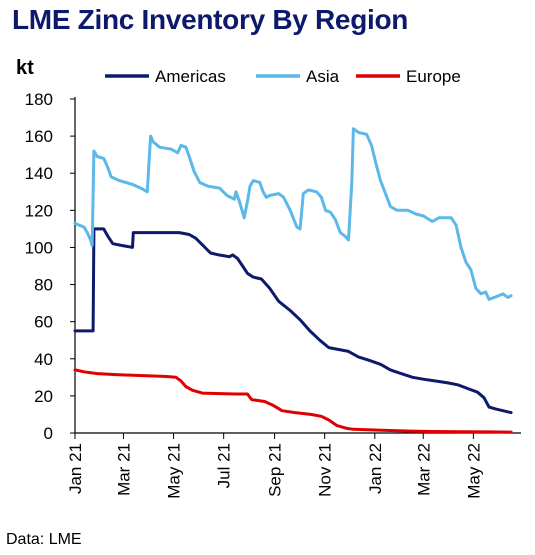 The height and width of the screenshot is (555, 535). I want to click on y-tick-label: 0, so click(48, 433).